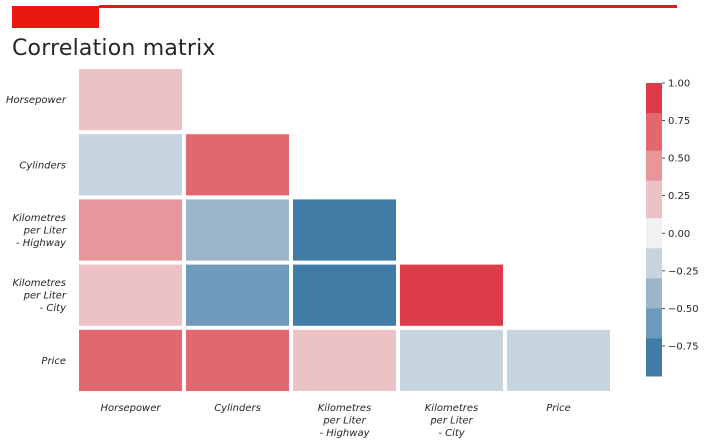 This screenshot has height=443, width=705. Describe the element at coordinates (679, 84) in the screenshot. I see `colorbar-tick-label: 1.00` at that location.